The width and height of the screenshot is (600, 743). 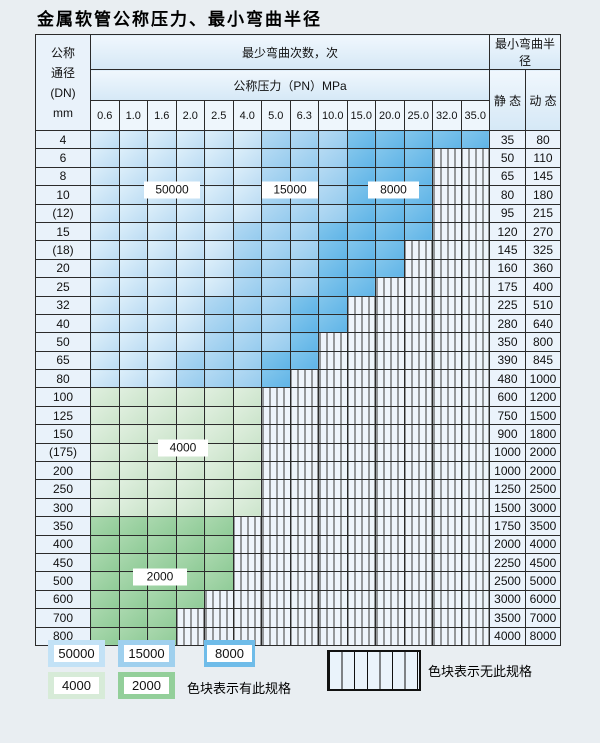 I want to click on static-radius-value: 1000, so click(x=507, y=452).